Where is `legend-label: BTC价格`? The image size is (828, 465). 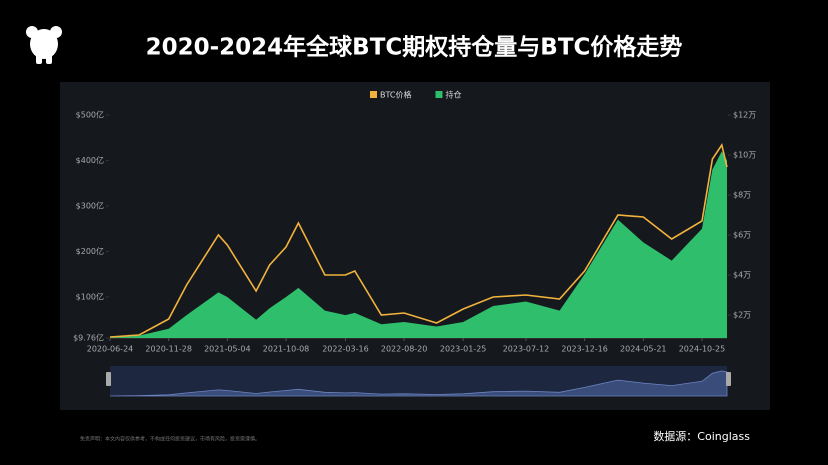
legend-label: BTC价格 is located at coordinates (396, 95).